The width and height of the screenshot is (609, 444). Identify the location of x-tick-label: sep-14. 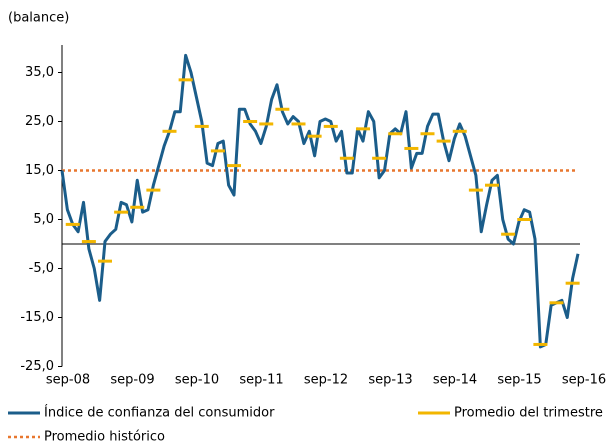
(455, 380).